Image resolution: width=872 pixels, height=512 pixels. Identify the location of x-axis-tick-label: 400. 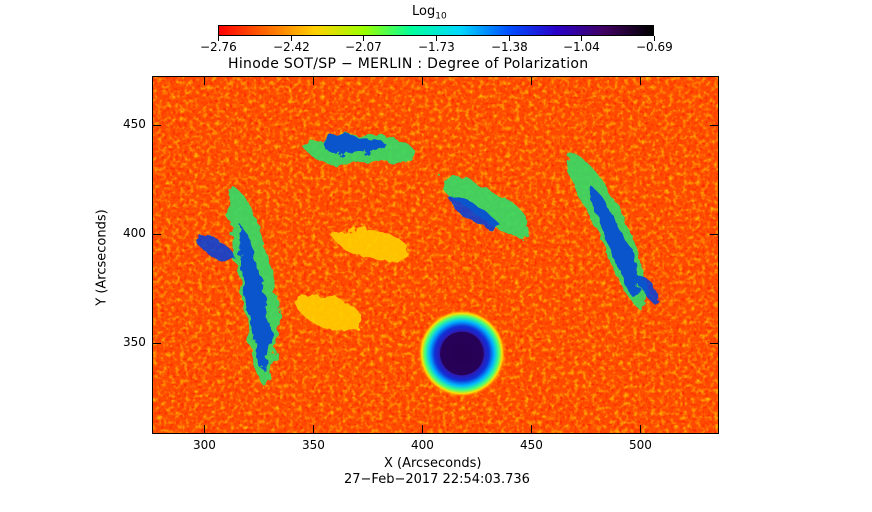
(422, 445).